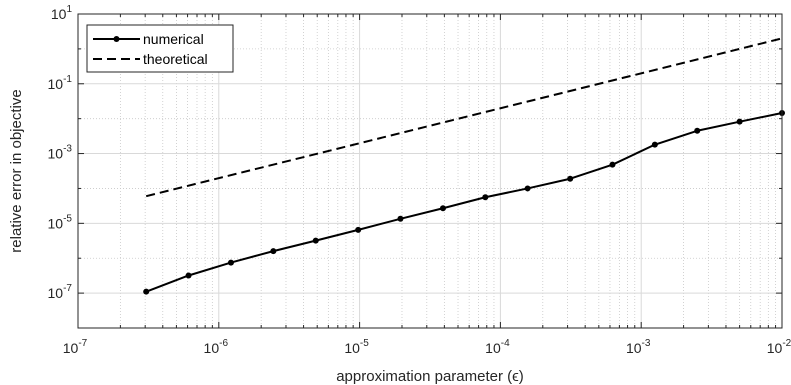  Describe the element at coordinates (173, 39) in the screenshot. I see `legend-label-numerical: numerical` at that location.